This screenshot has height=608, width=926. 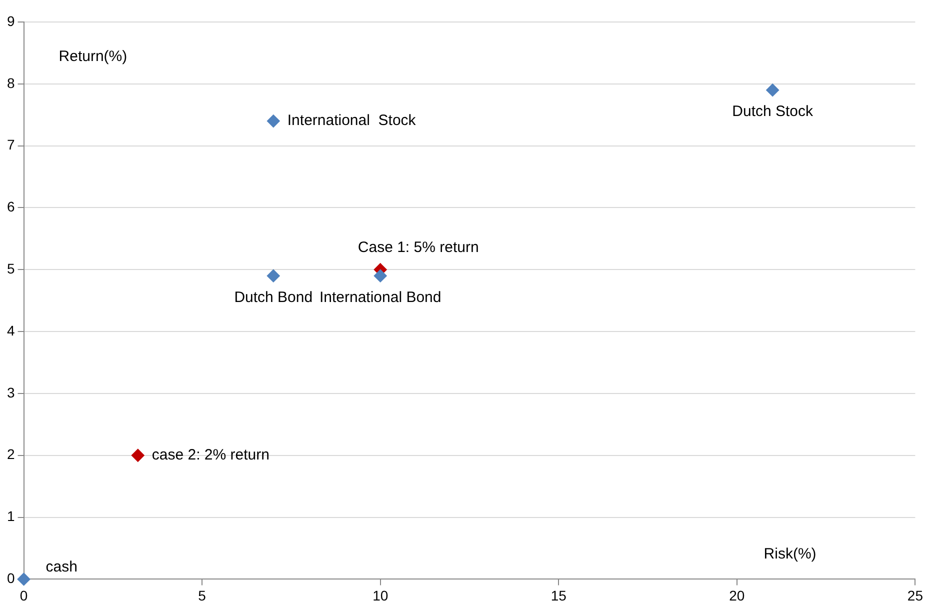 I want to click on annotation: Case 1: 5% return, so click(x=418, y=247).